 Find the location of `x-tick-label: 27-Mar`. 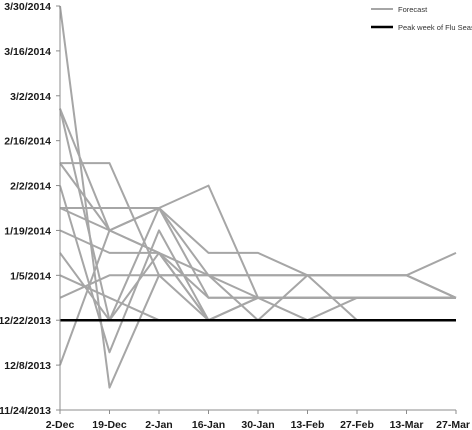

x-tick-label: 27-Mar is located at coordinates (453, 424).